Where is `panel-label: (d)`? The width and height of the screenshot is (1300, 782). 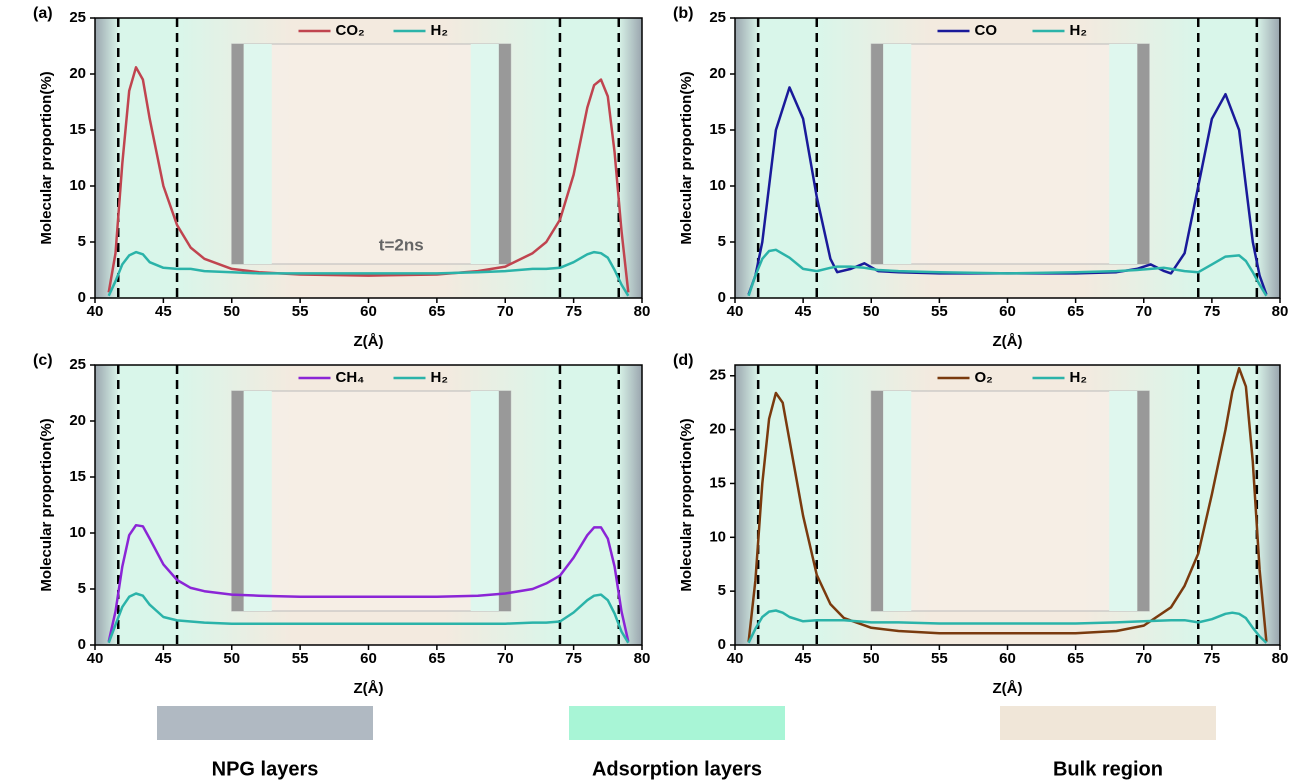 panel-label: (d) is located at coordinates (683, 360).